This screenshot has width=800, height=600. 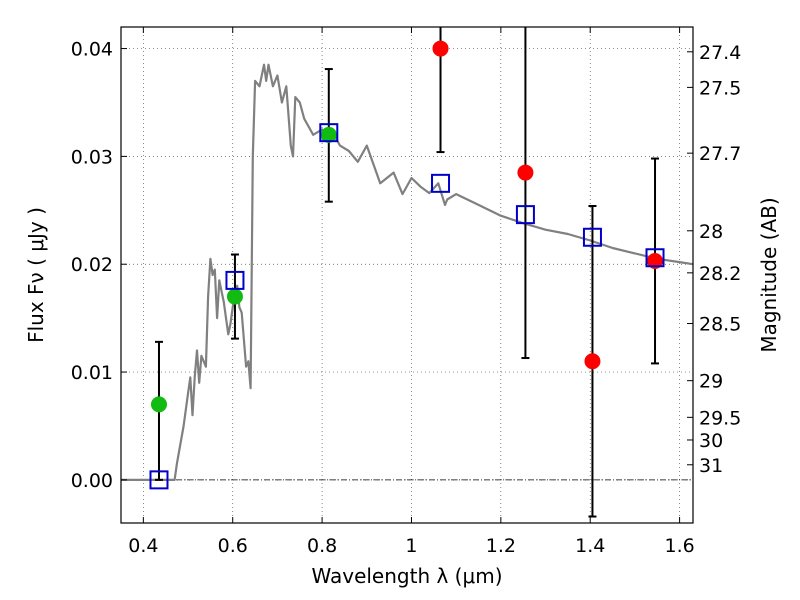 I want to click on y2-tick-label: 29.5, so click(x=720, y=418).